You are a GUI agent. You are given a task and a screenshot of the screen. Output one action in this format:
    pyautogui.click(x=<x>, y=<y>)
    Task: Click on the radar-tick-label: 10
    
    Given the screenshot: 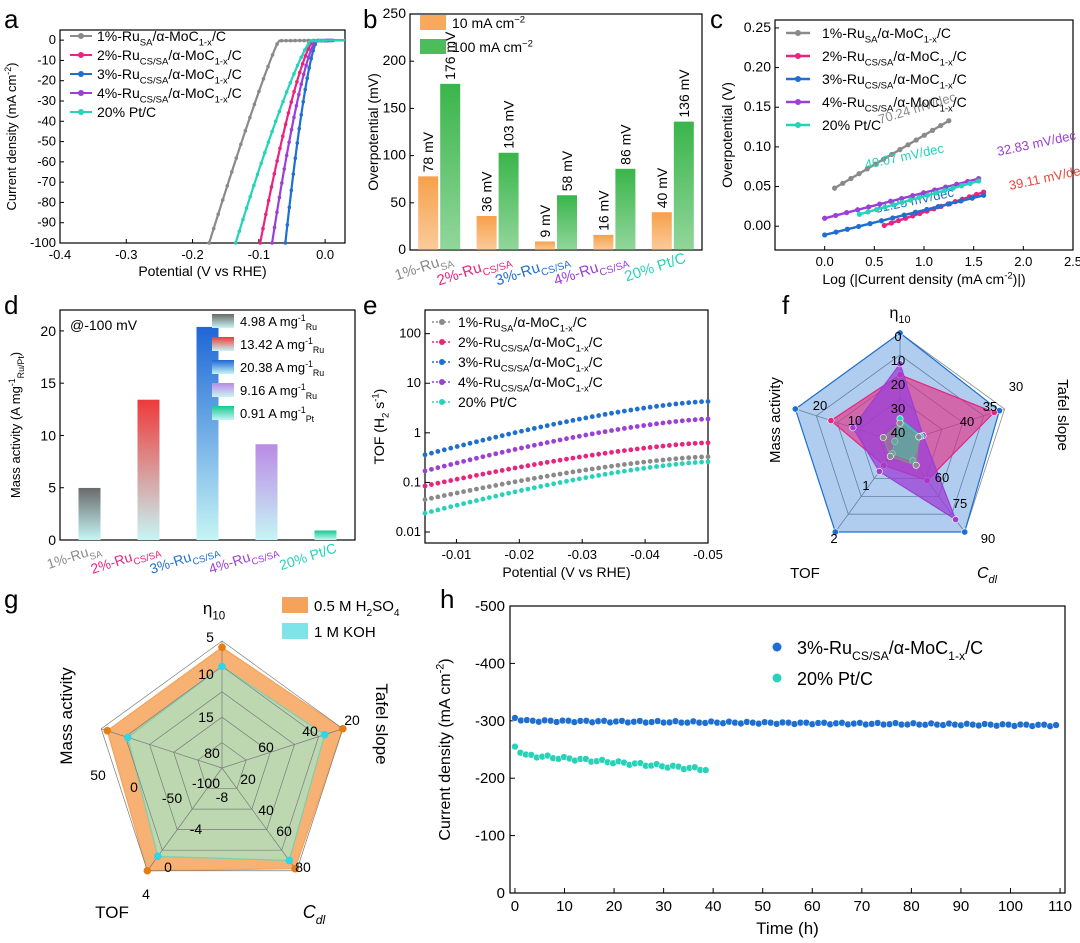 What is the action you would take?
    pyautogui.click(x=855, y=420)
    